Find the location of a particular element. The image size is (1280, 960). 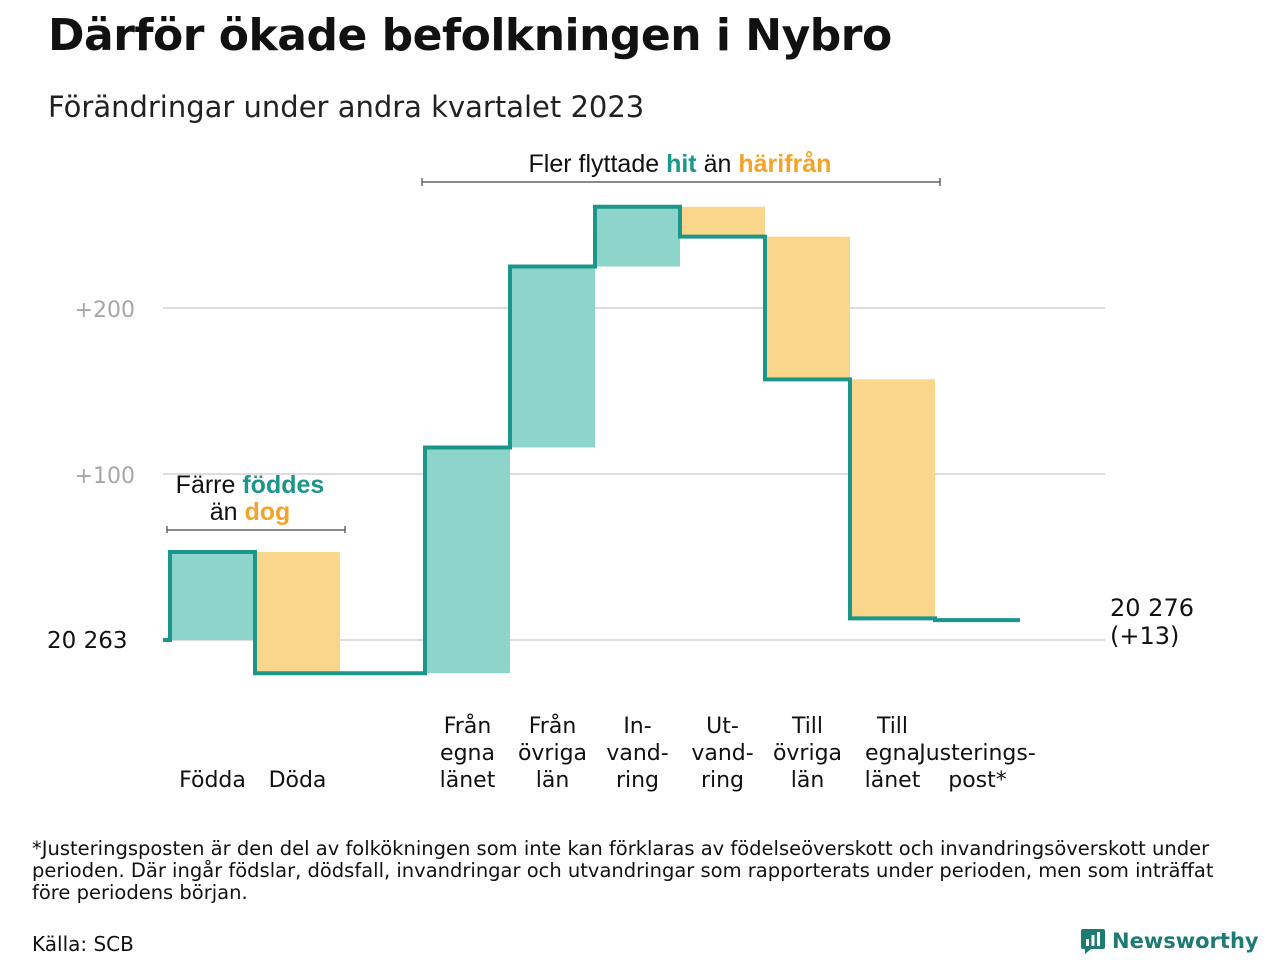

category-label-5: In-vand-ring is located at coordinates (637, 753).